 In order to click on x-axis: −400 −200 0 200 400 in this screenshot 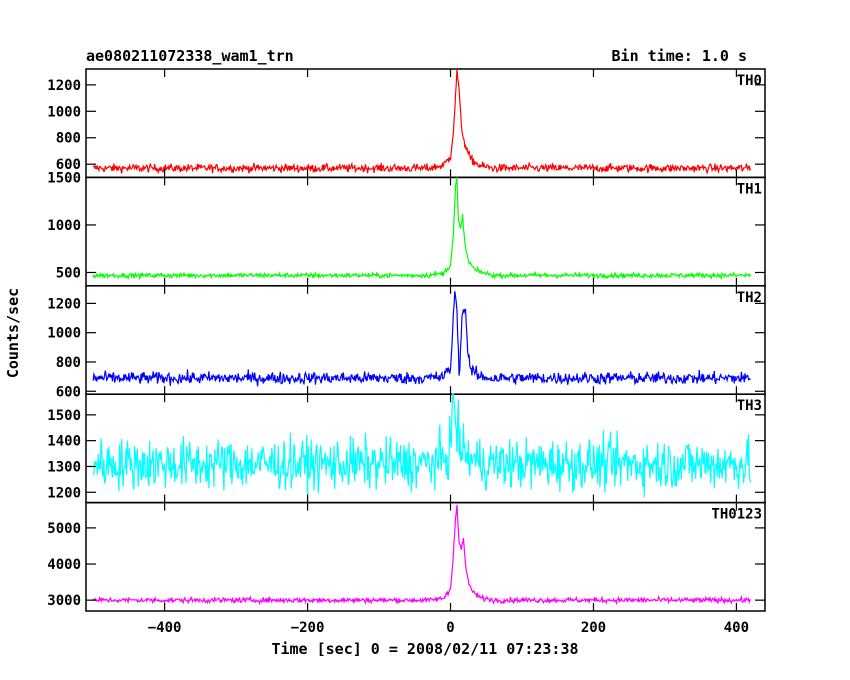, I will do `click(448, 628)`.